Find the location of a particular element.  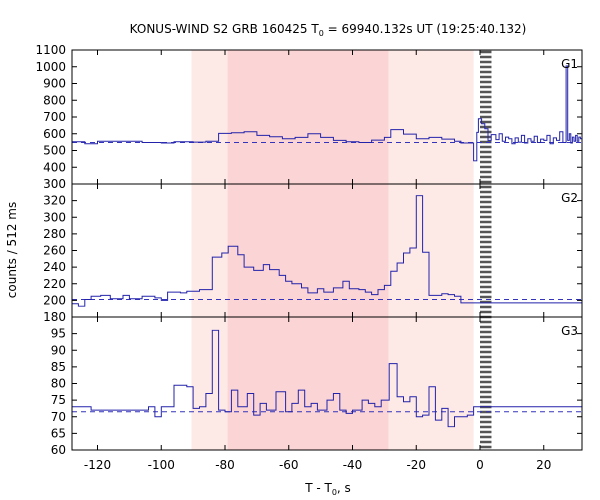

x-tick-label: 20 is located at coordinates (543, 465).